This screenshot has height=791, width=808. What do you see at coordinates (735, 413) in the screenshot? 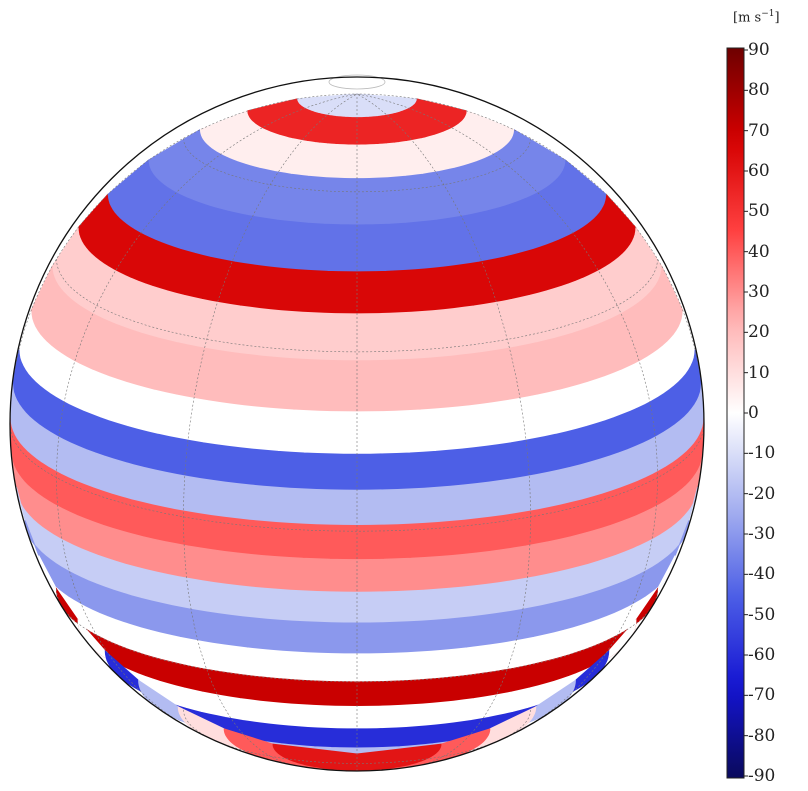
I see `colorbar` at bounding box center [735, 413].